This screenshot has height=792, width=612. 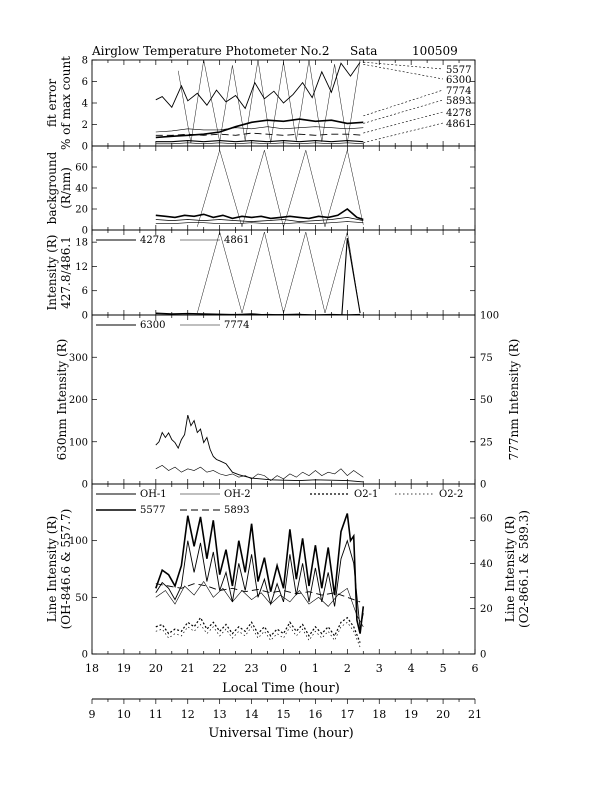 I want to click on y-axis-label-blue-lines: Intensity (R), so click(x=52, y=273).